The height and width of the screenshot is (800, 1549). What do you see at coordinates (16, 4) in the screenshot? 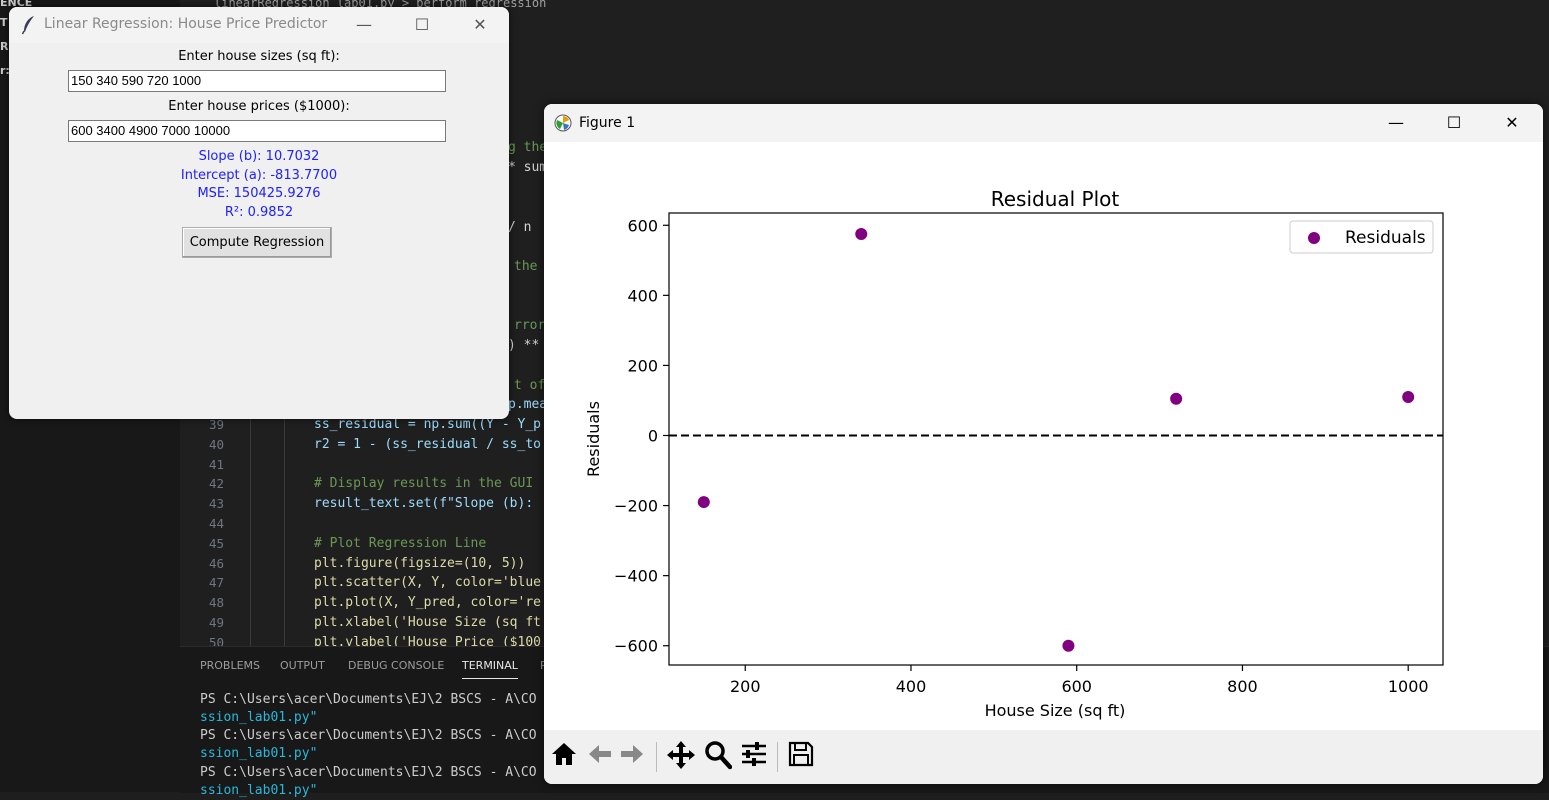
I see `sidebar-text: ENCE` at bounding box center [16, 4].